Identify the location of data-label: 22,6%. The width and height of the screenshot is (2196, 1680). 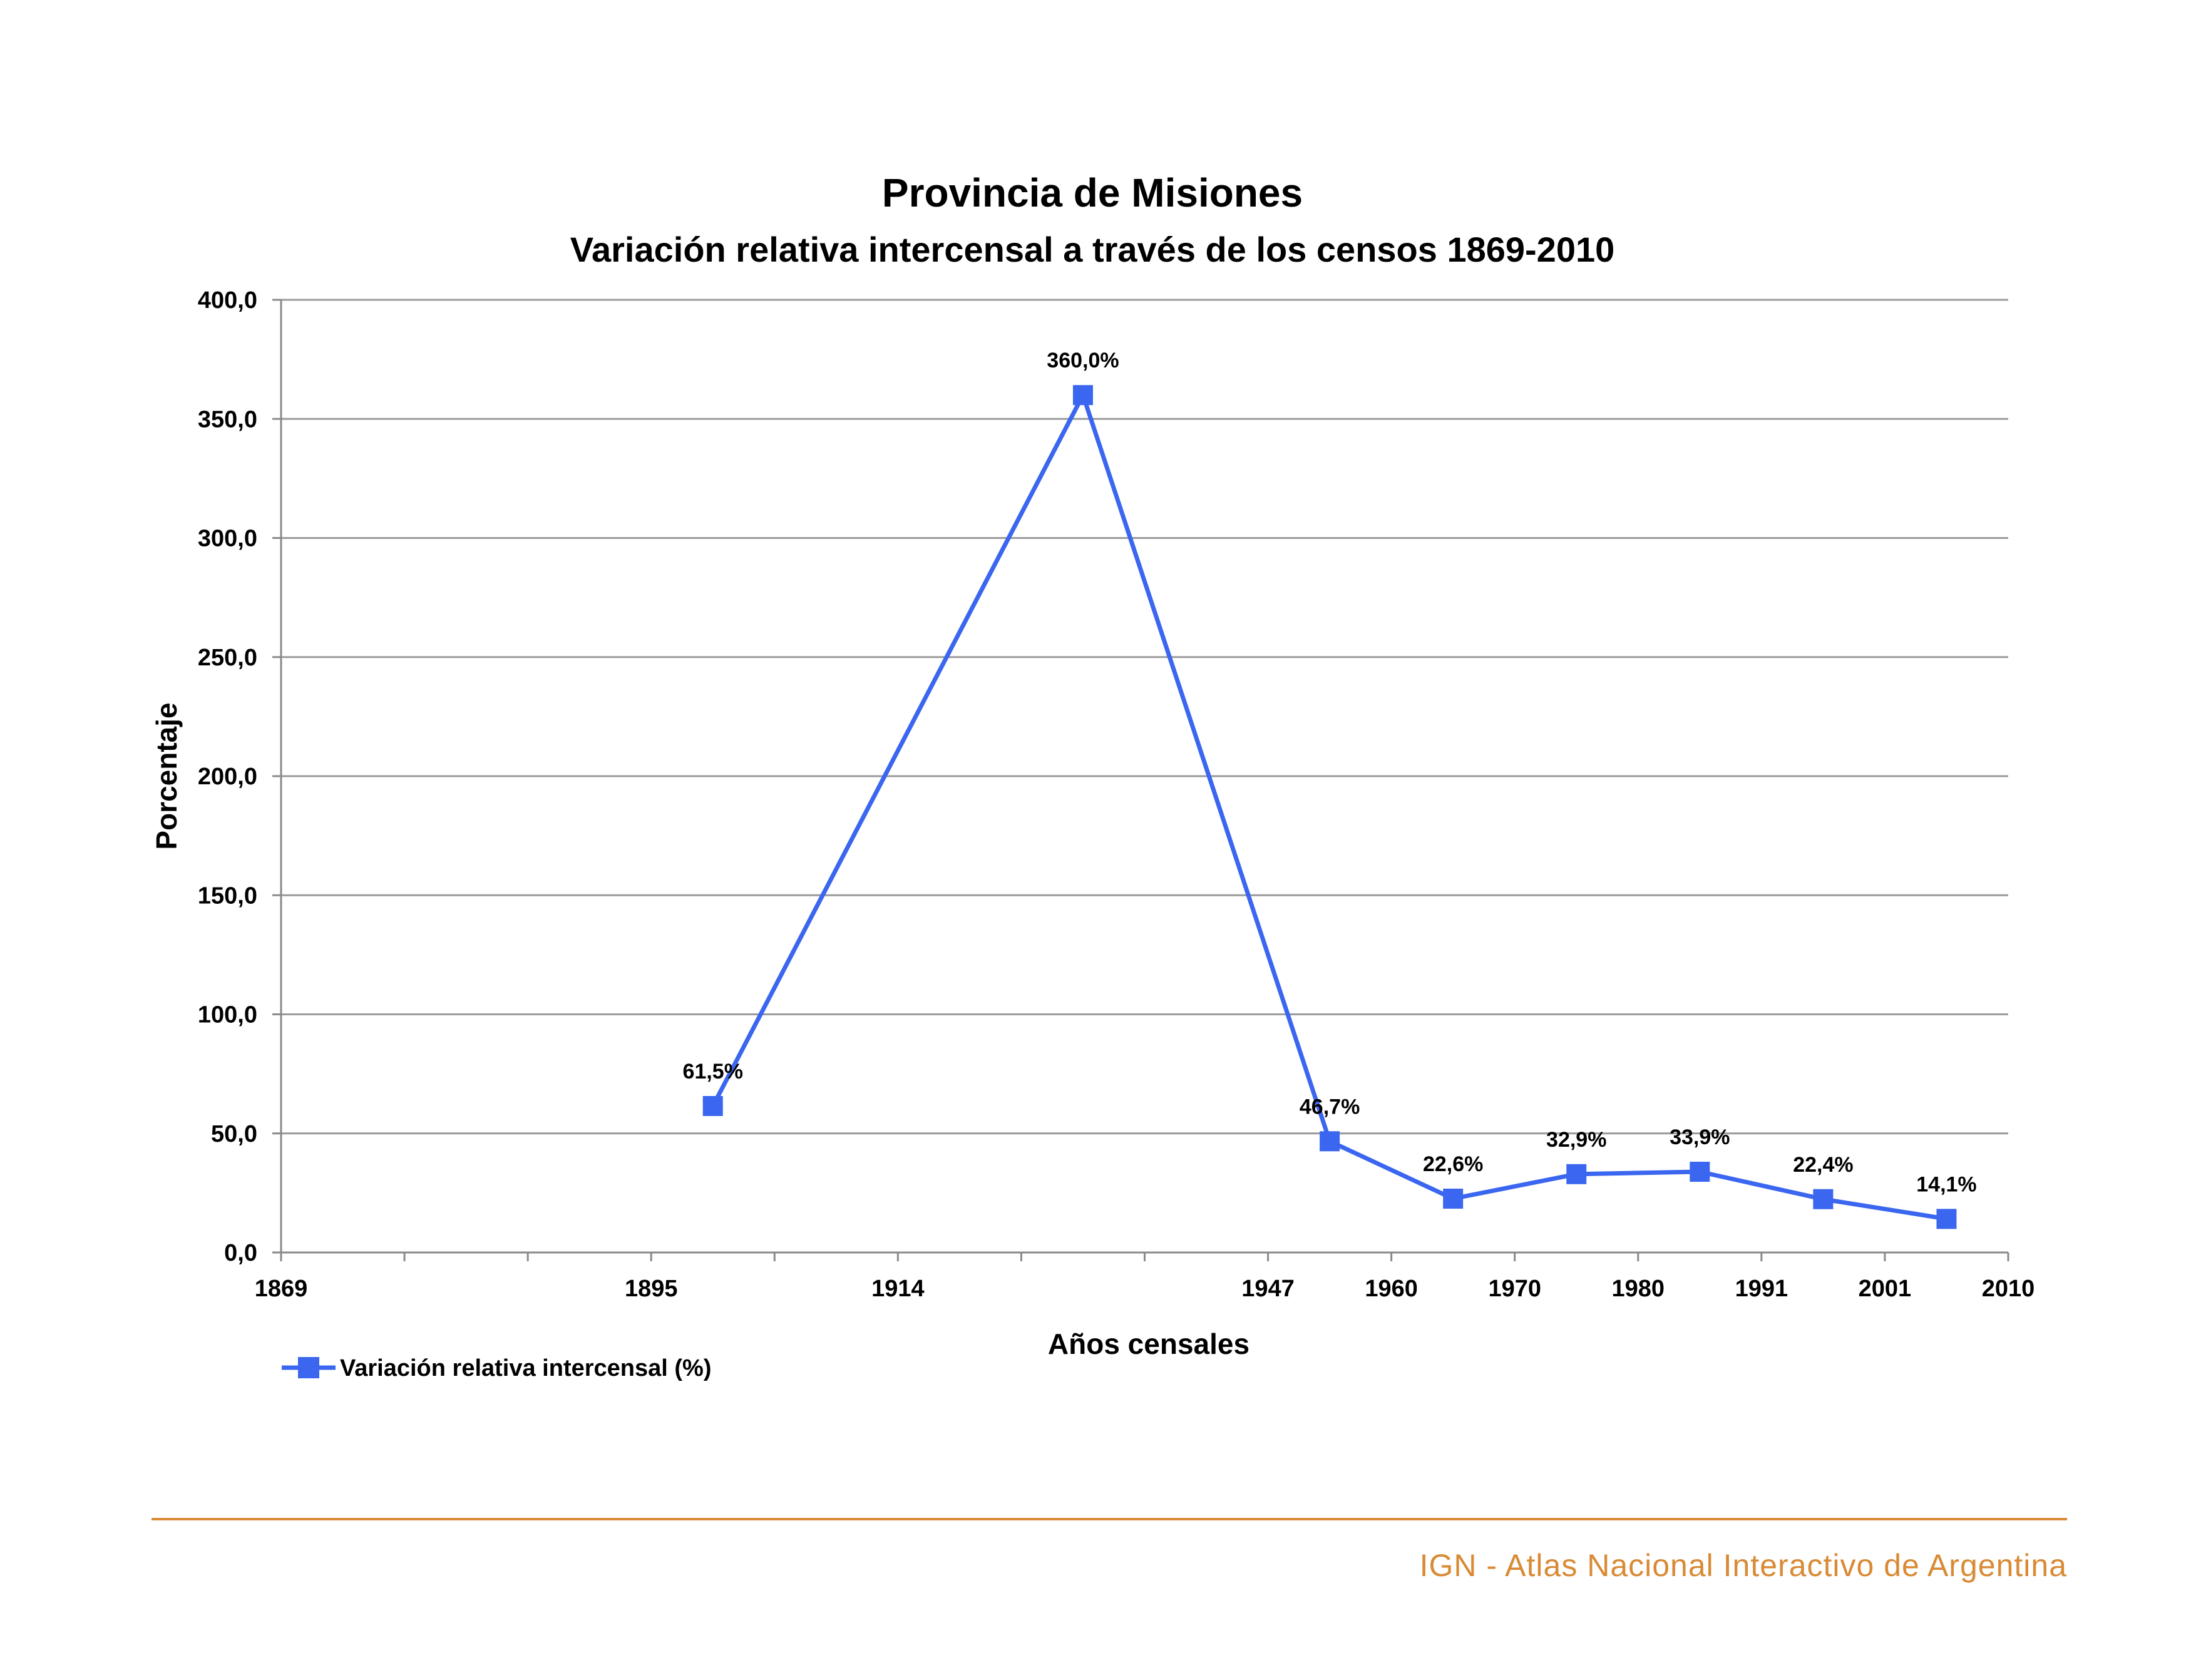
(1453, 1164).